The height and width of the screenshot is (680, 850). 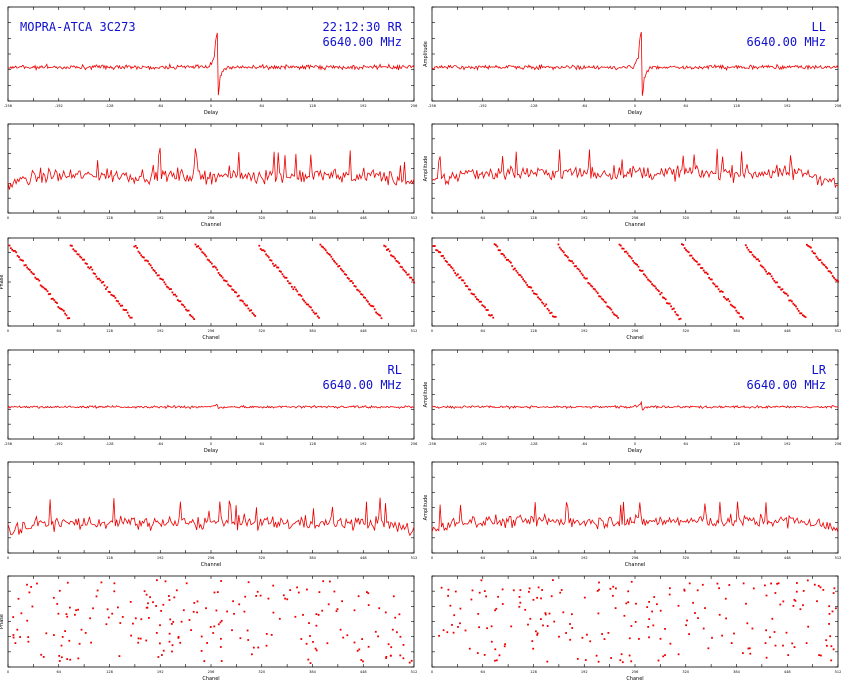 I want to click on frequency-label: 6640.00 MHz, so click(x=786, y=42).